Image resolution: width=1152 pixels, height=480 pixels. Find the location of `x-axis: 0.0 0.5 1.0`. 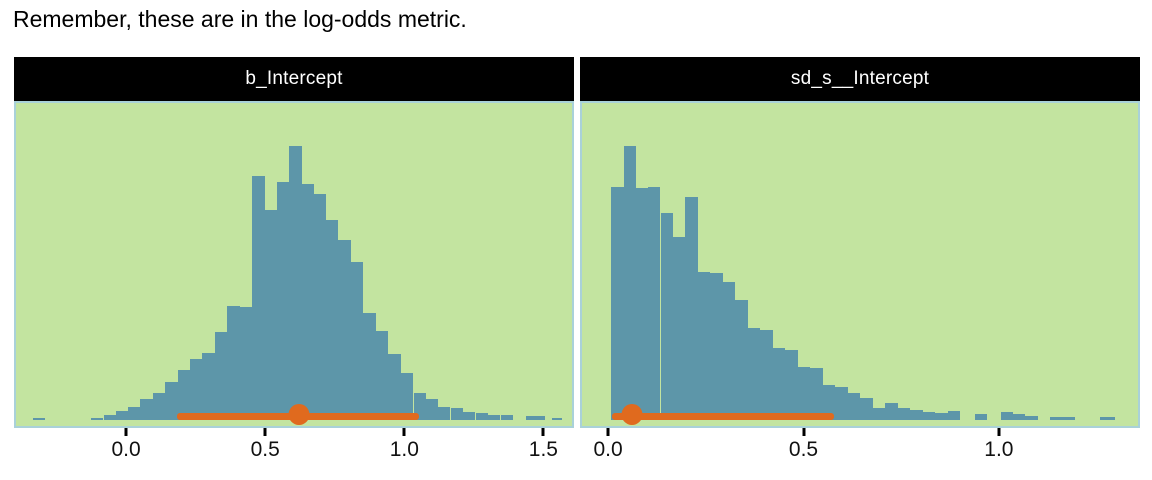

x-axis: 0.0 0.5 1.0 is located at coordinates (860, 450).